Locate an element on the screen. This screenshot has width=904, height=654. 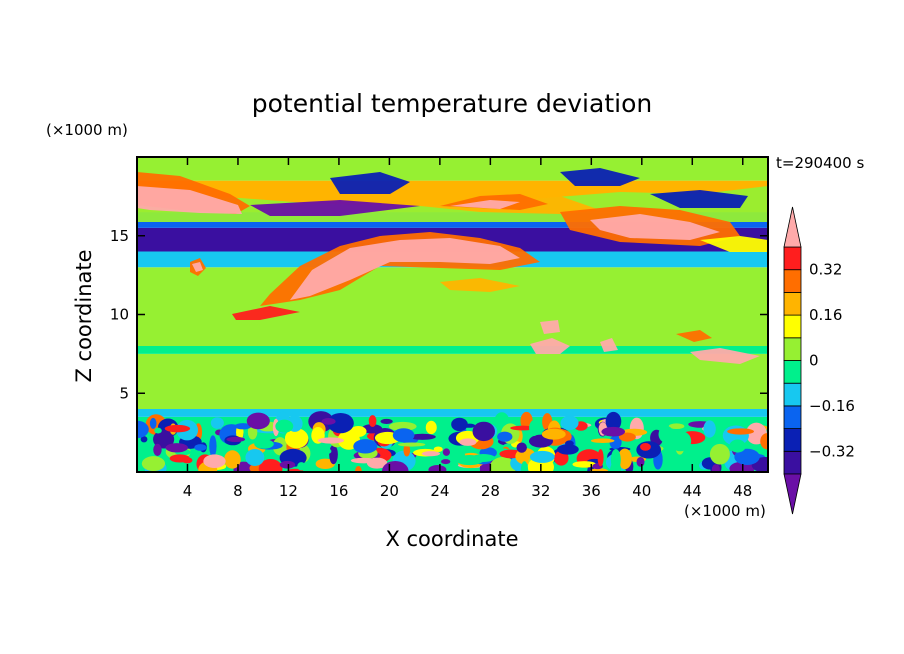
x-tick-label: 32 is located at coordinates (540, 491).